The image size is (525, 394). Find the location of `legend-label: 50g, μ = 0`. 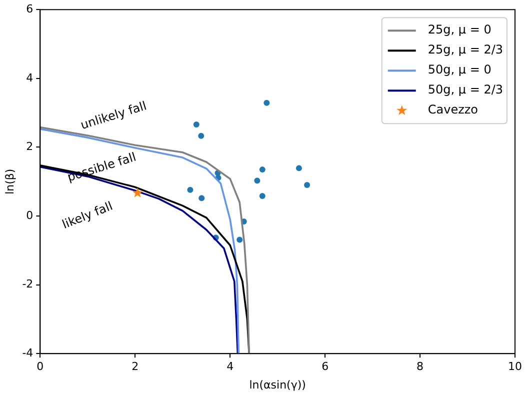

legend-label: 50g, μ = 0 is located at coordinates (460, 69).